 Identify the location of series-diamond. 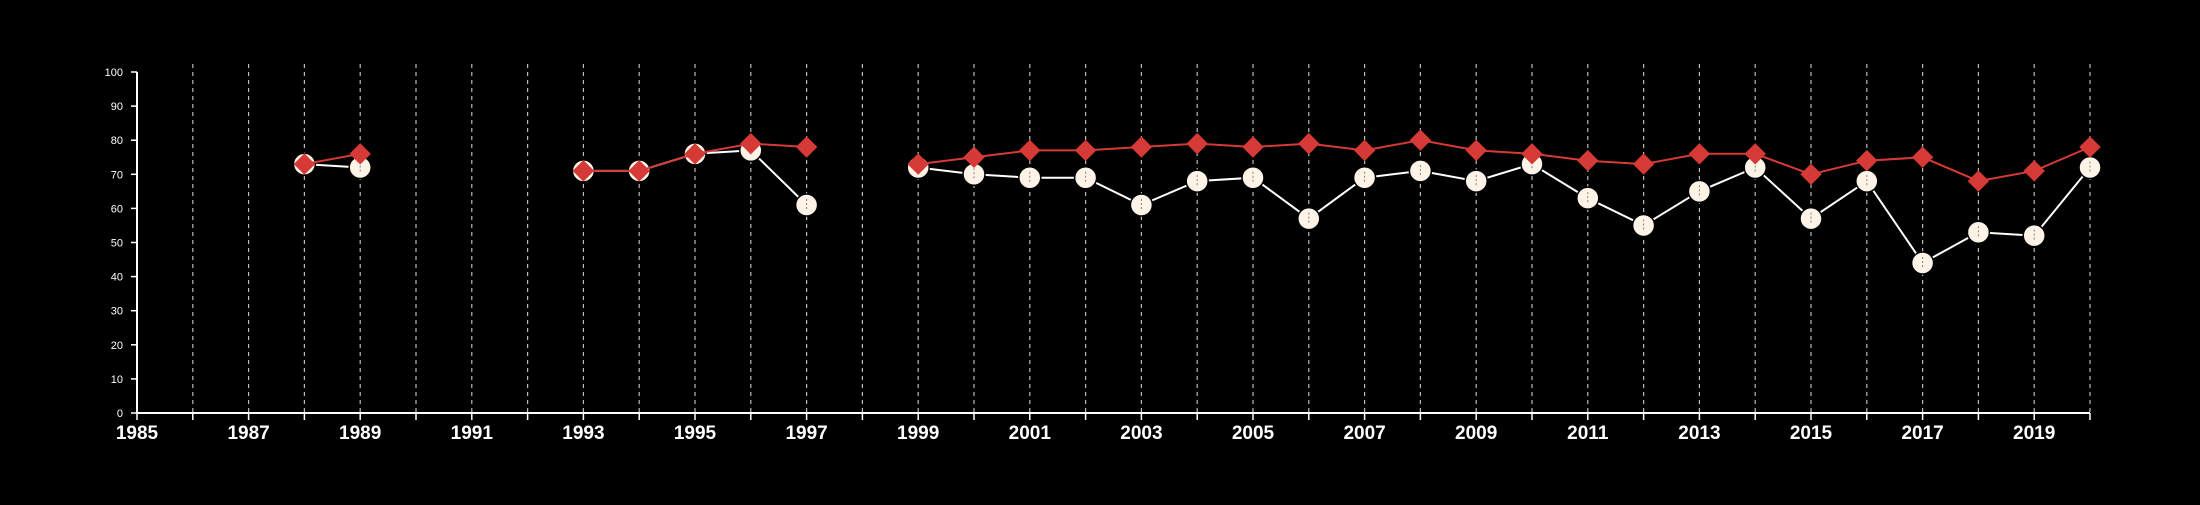
(1197, 160).